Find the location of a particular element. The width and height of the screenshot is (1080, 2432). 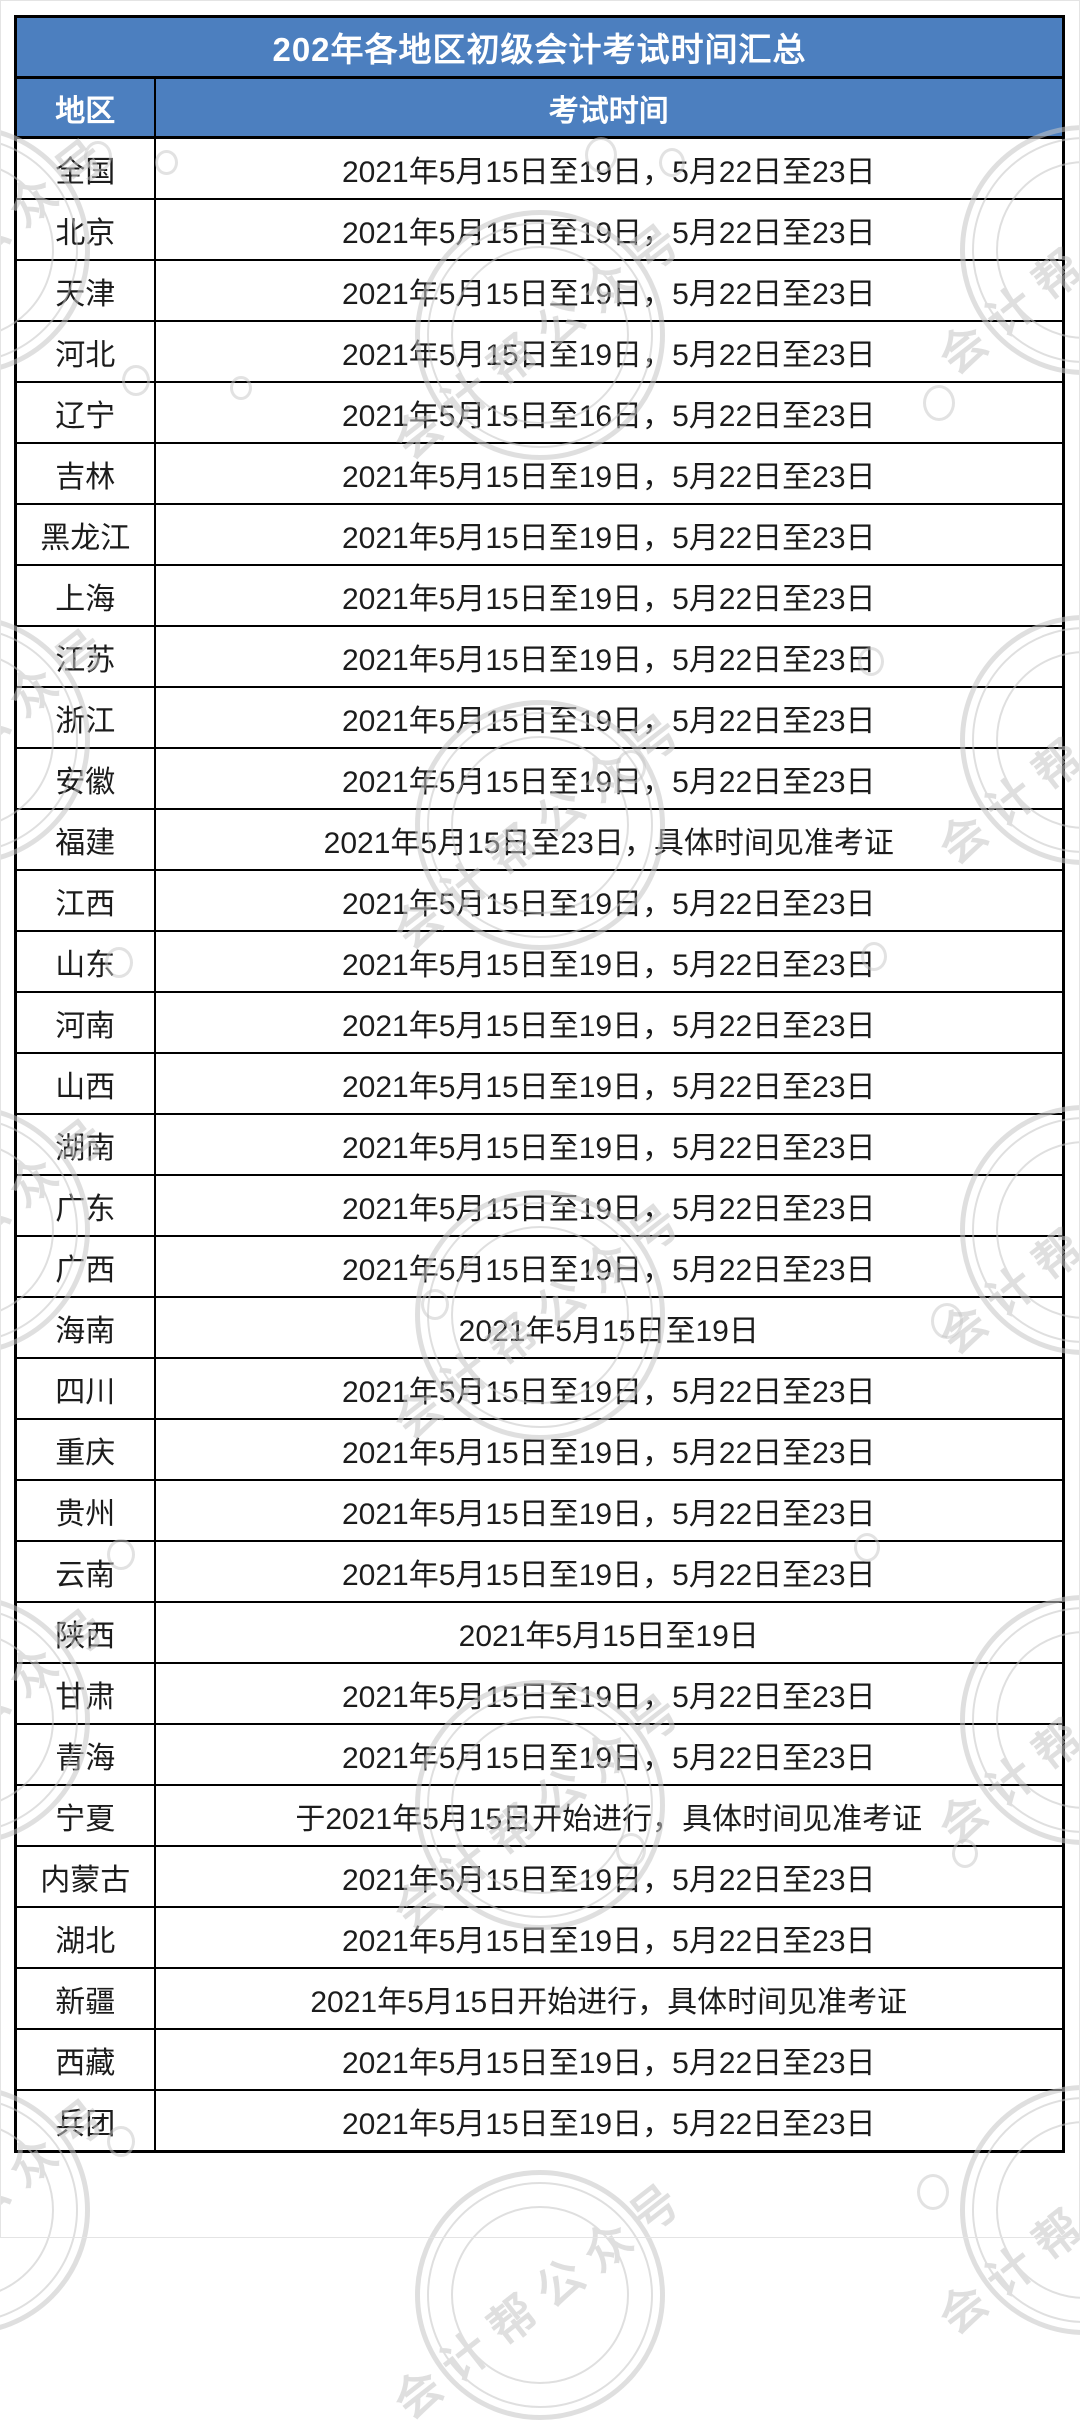

region-cell: 广西 is located at coordinates (85, 1266).